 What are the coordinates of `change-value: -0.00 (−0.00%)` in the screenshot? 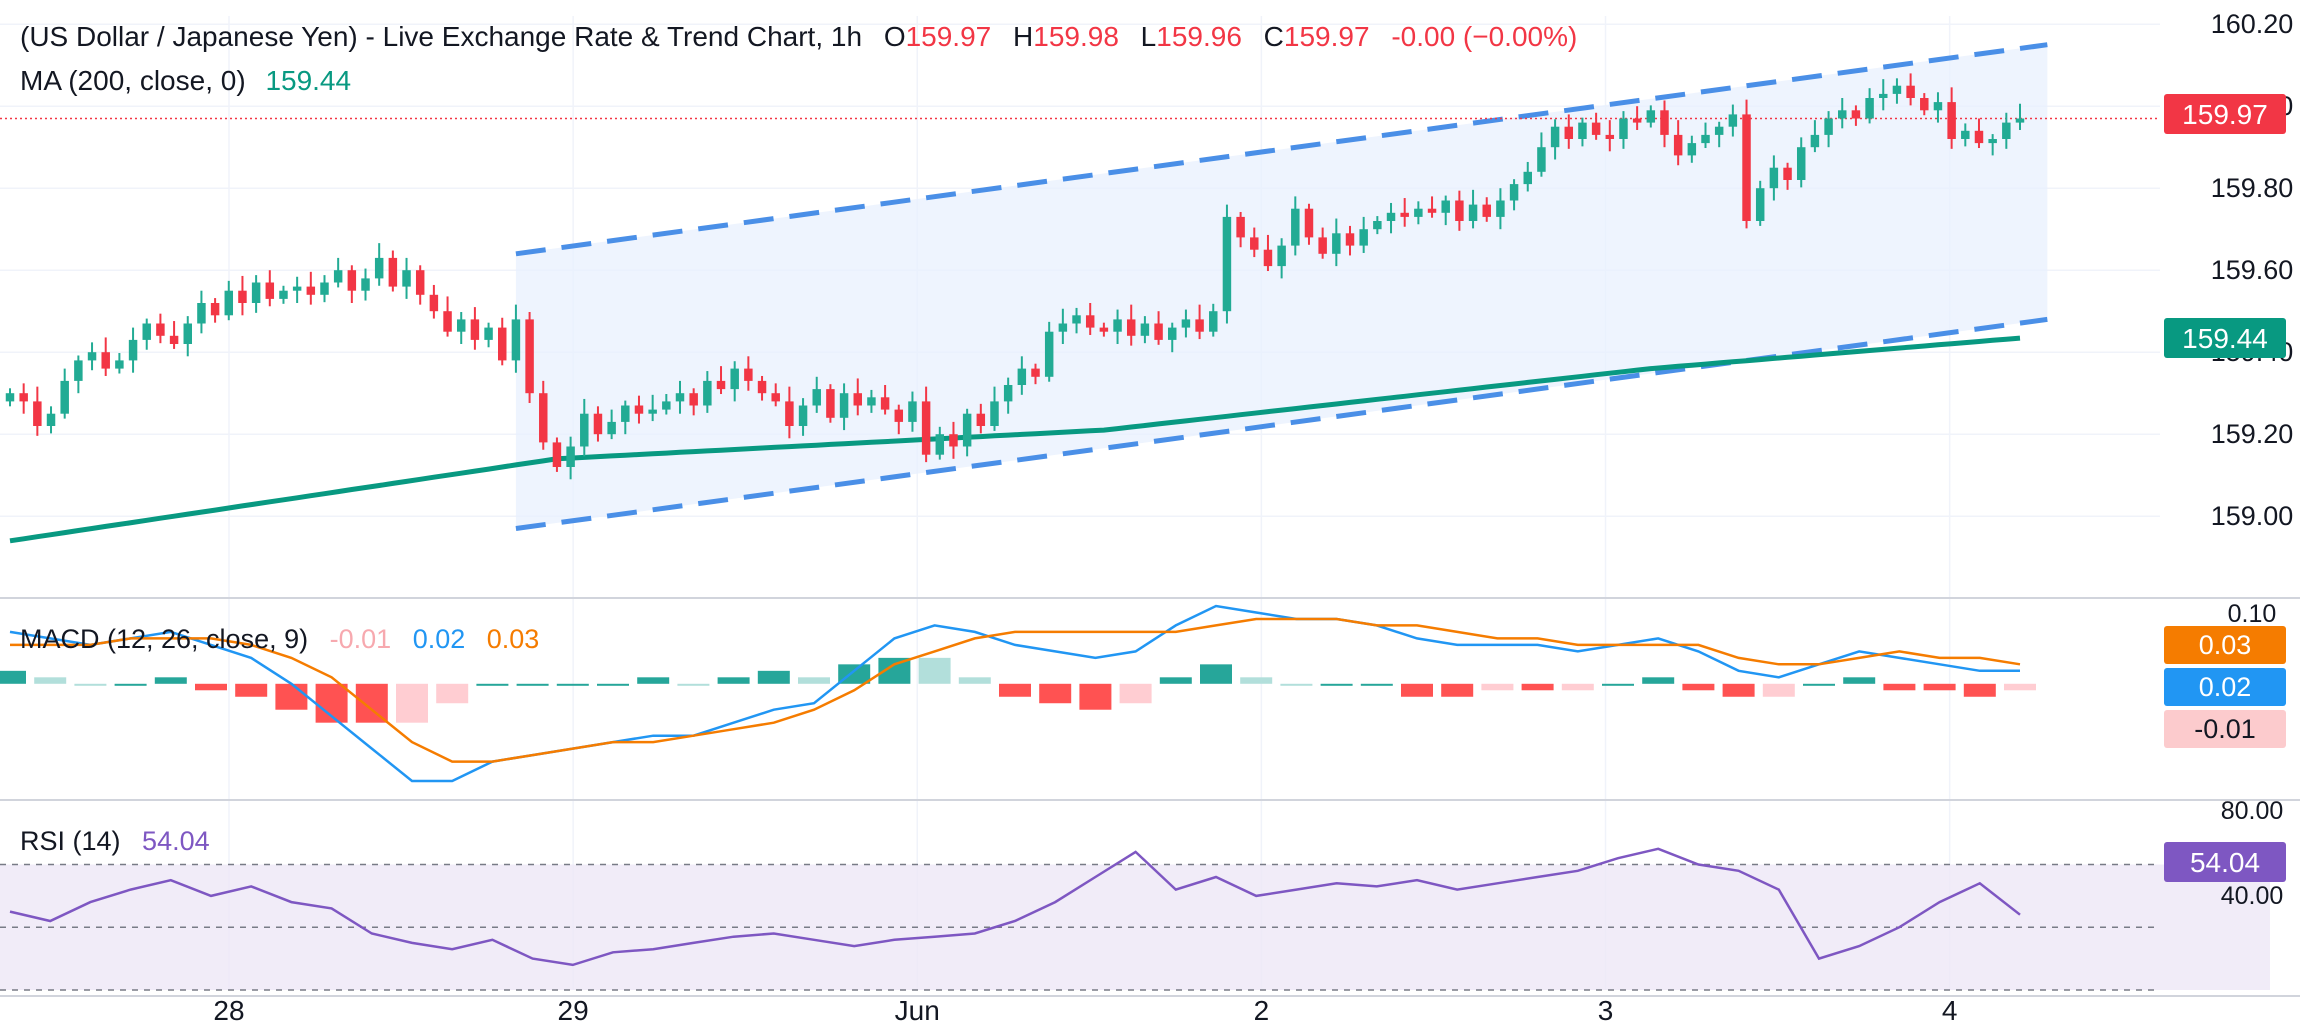 It's located at (1484, 36).